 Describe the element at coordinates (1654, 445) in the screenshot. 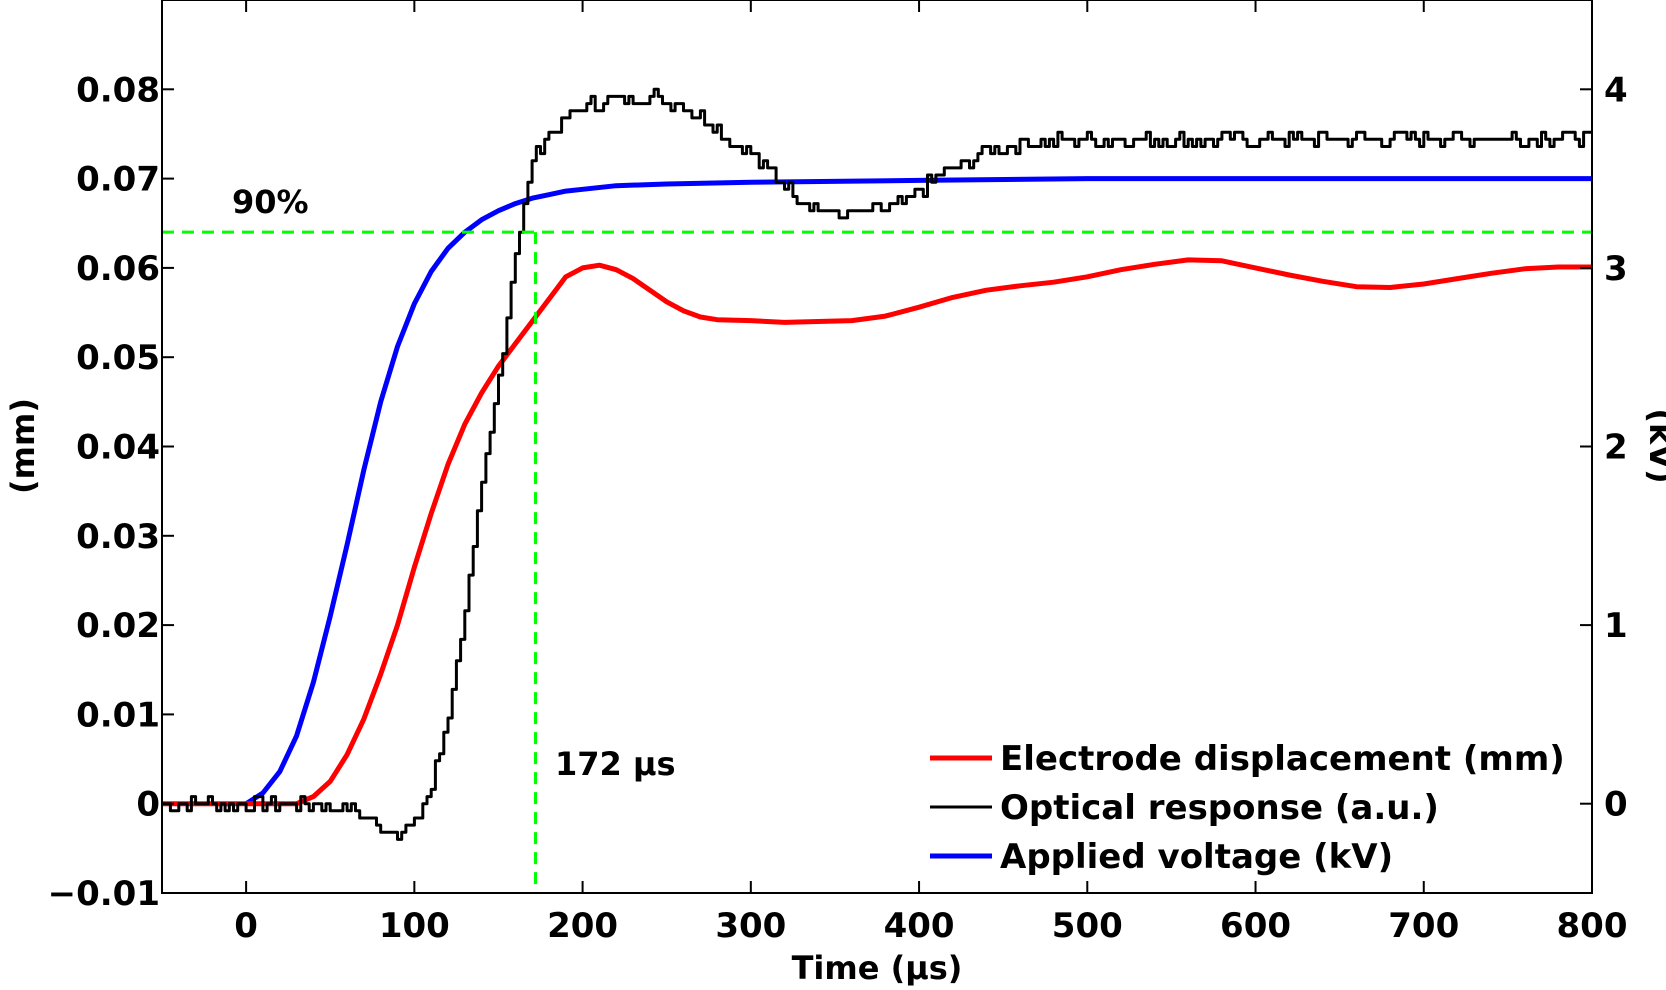

I see `y-axis-label-right: (kV)` at that location.